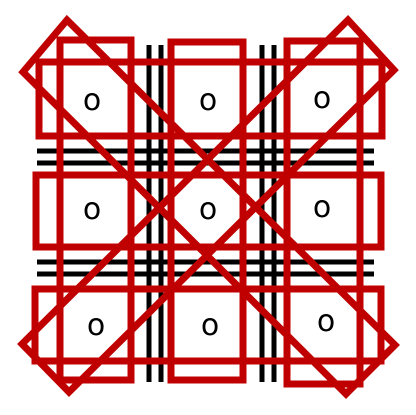  What do you see at coordinates (96, 325) in the screenshot?
I see `cell-2-0: o` at bounding box center [96, 325].